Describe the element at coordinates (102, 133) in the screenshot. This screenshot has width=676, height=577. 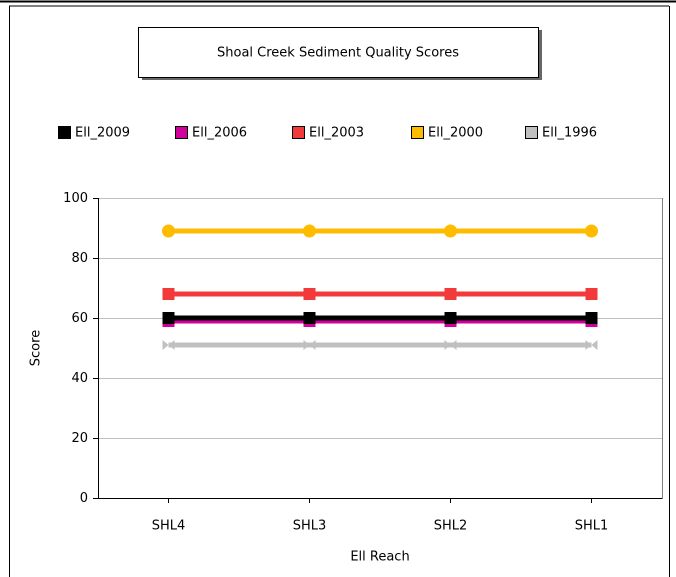
I see `legend-label: Ell_2009` at that location.